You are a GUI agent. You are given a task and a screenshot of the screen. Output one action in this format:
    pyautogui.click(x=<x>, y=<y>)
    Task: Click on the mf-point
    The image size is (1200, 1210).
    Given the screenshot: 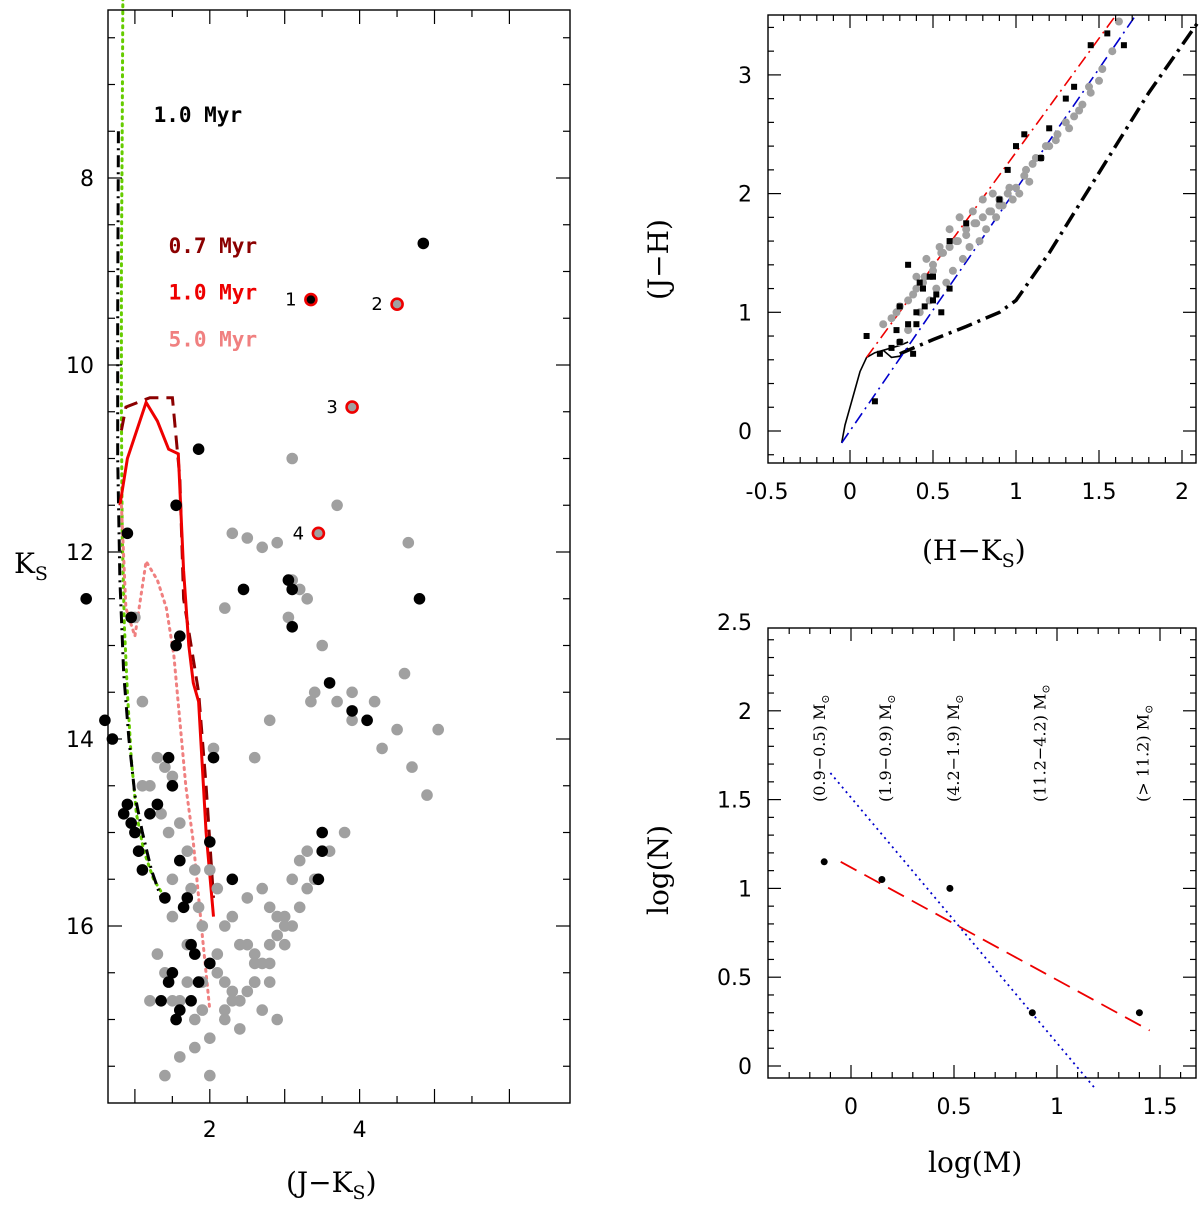 What is the action you would take?
    pyautogui.click(x=950, y=888)
    